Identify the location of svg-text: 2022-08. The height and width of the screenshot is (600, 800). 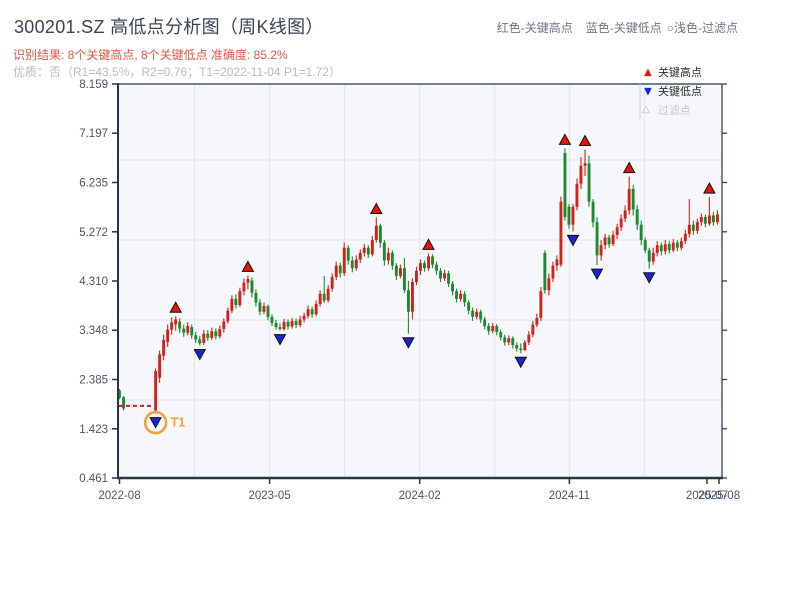
(119, 496).